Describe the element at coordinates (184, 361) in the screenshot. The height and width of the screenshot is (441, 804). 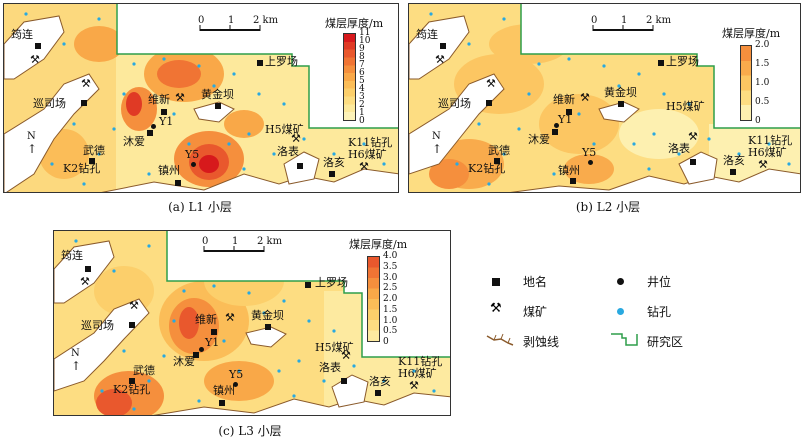
I see `place-label: 沐爱` at that location.